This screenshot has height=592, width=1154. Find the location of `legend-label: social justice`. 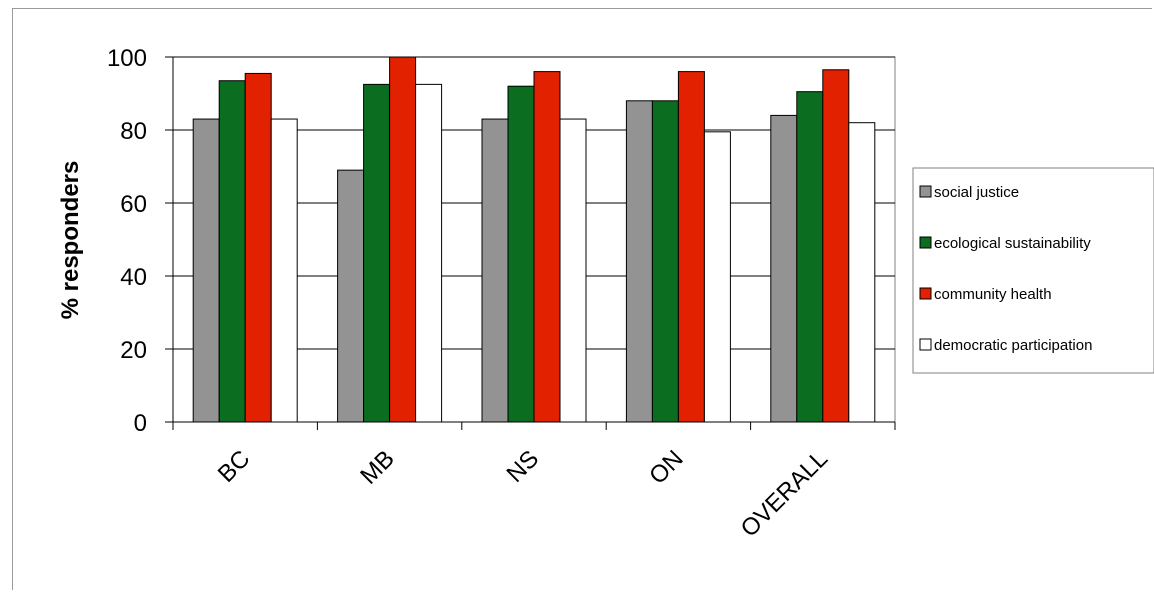

legend-label: social justice is located at coordinates (976, 192).